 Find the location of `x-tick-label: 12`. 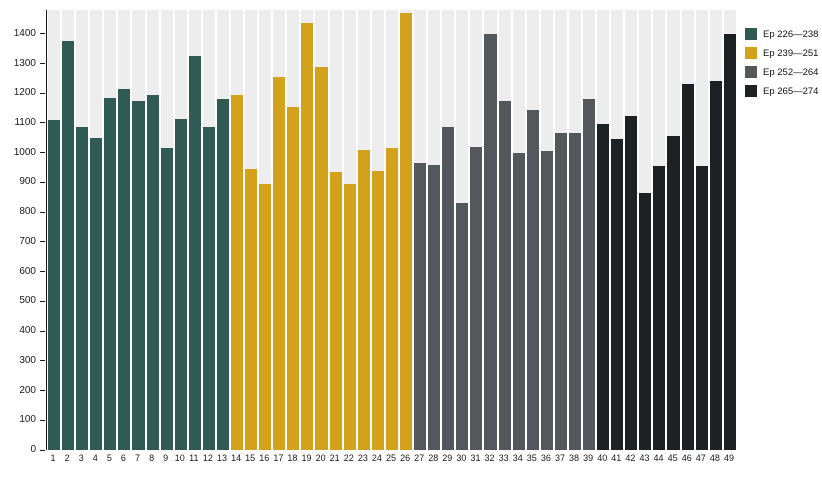

x-tick-label: 12 is located at coordinates (207, 458).